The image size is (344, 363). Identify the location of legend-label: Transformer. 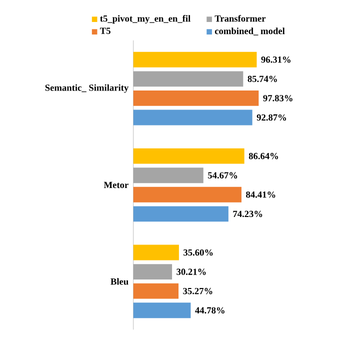
(240, 18).